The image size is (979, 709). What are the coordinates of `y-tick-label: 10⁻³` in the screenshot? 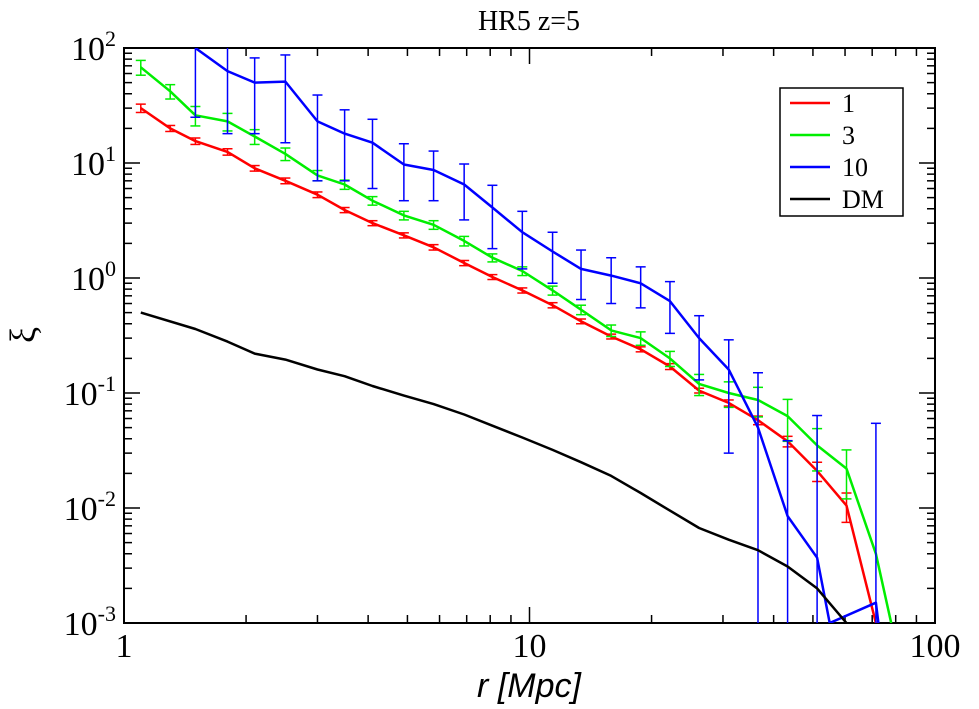 It's located at (90, 622).